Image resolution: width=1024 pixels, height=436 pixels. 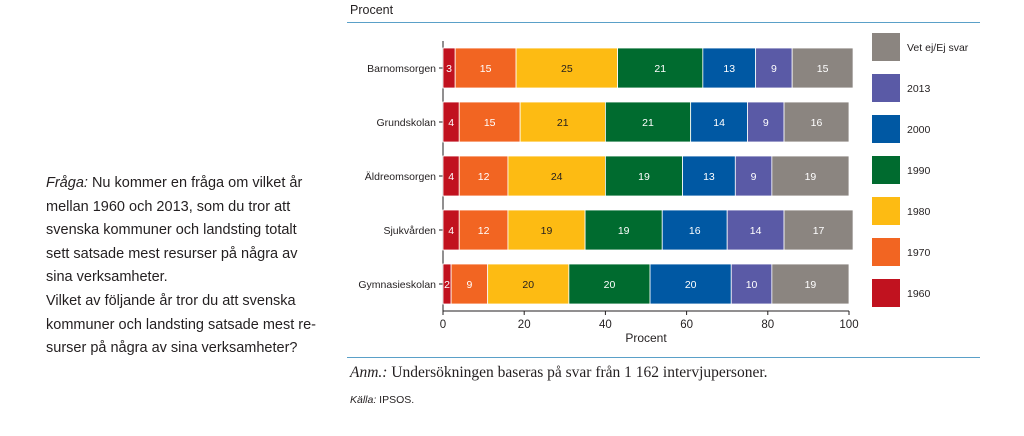 What do you see at coordinates (401, 69) in the screenshot?
I see `category-label: Barnomsorgen` at bounding box center [401, 69].